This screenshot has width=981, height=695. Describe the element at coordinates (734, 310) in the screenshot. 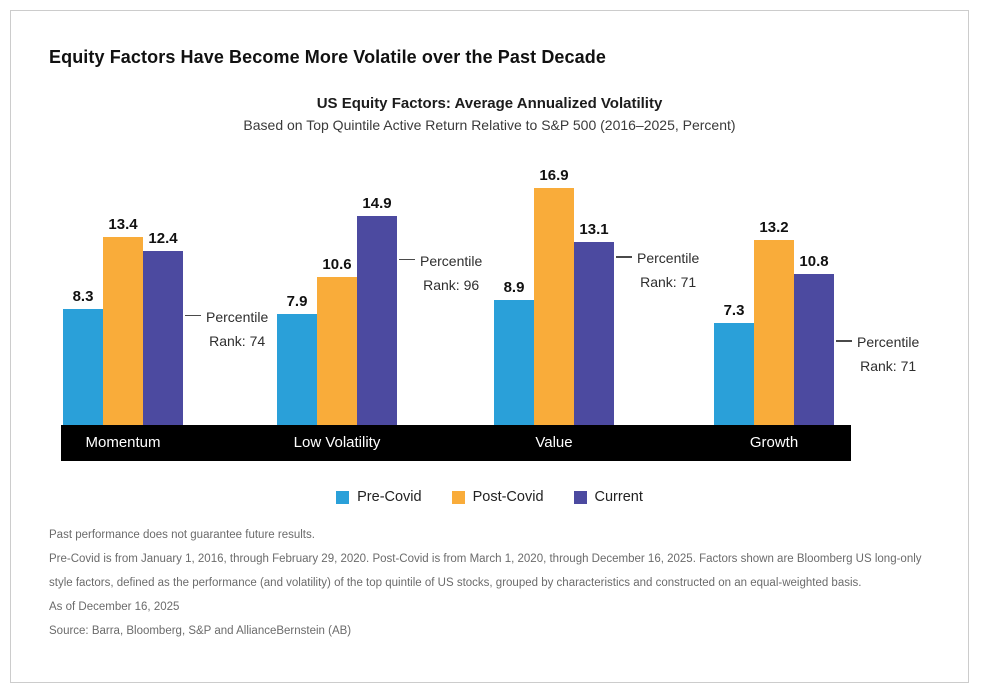

I see `bar-value-label: 7.3` at that location.